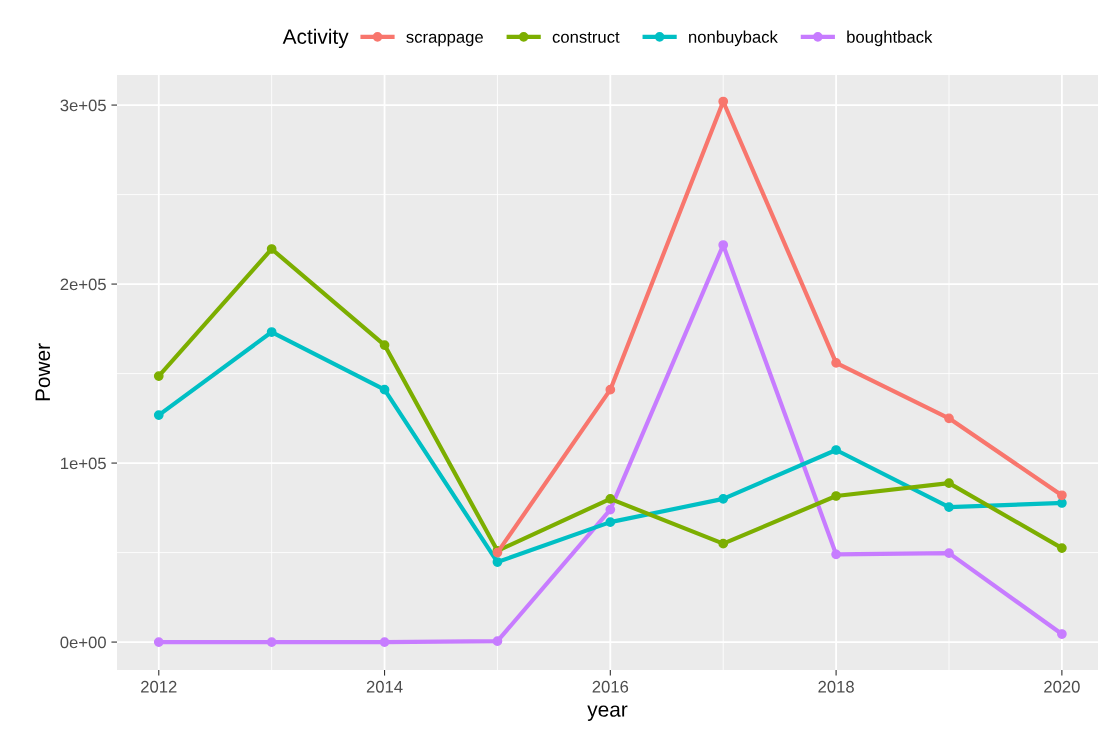 Image resolution: width=1101 pixels, height=735 pixels. I want to click on x-tick-label: 2012, so click(159, 686).